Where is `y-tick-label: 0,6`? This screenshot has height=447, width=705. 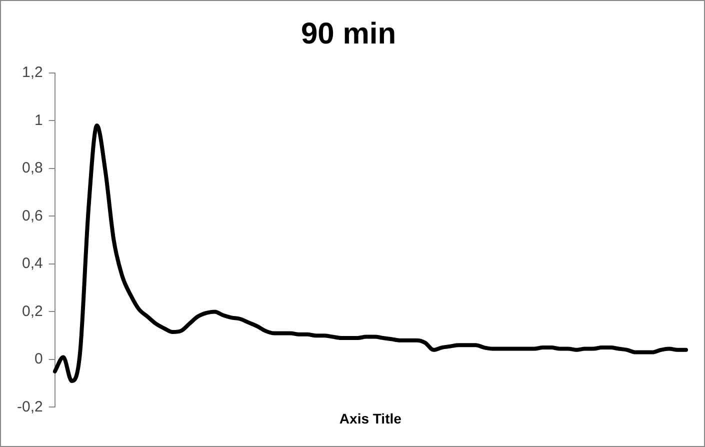 y-tick-label: 0,6 is located at coordinates (32, 215).